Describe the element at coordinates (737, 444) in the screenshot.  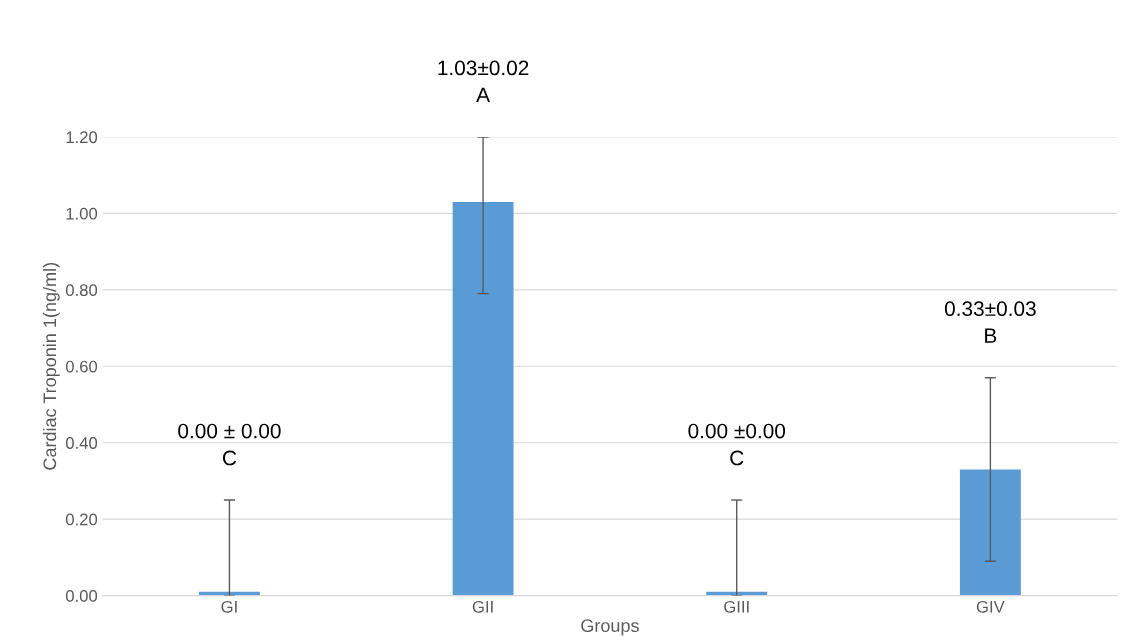
I see `annotation: 0.00 ±0.00 C` at that location.